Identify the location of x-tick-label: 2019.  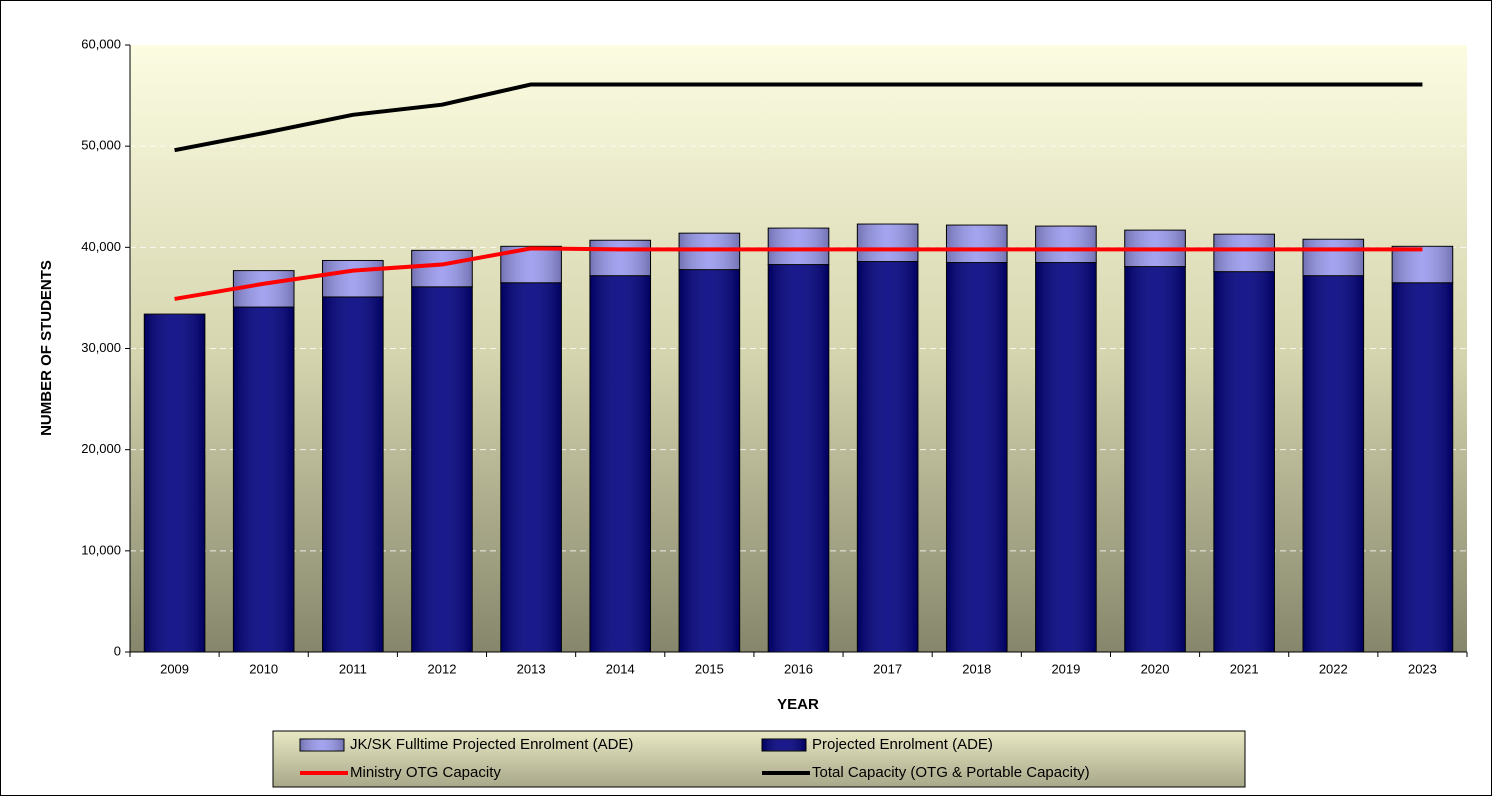
(1065, 668).